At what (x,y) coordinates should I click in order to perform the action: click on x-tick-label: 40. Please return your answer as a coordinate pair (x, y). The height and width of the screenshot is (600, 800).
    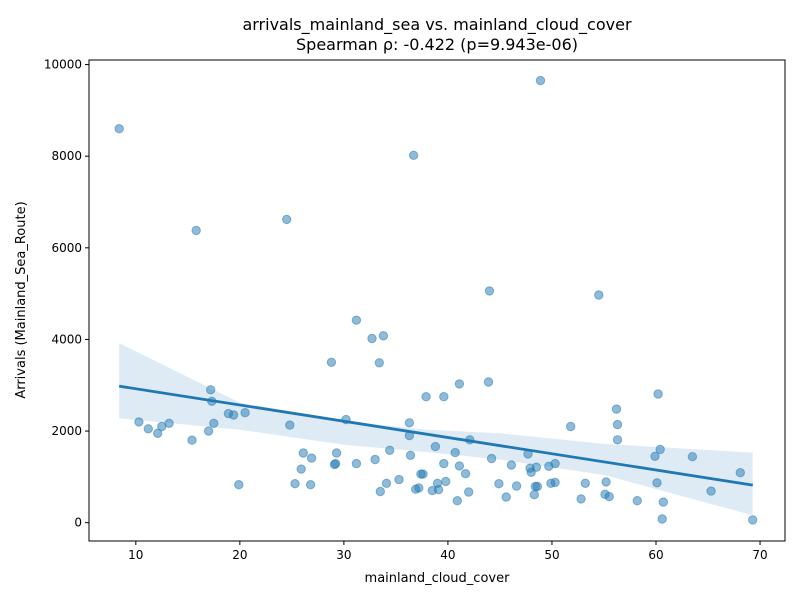
    Looking at the image, I should click on (447, 555).